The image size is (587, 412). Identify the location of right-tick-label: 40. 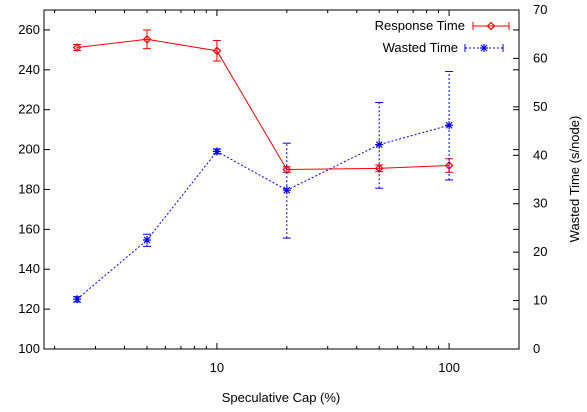
(540, 154).